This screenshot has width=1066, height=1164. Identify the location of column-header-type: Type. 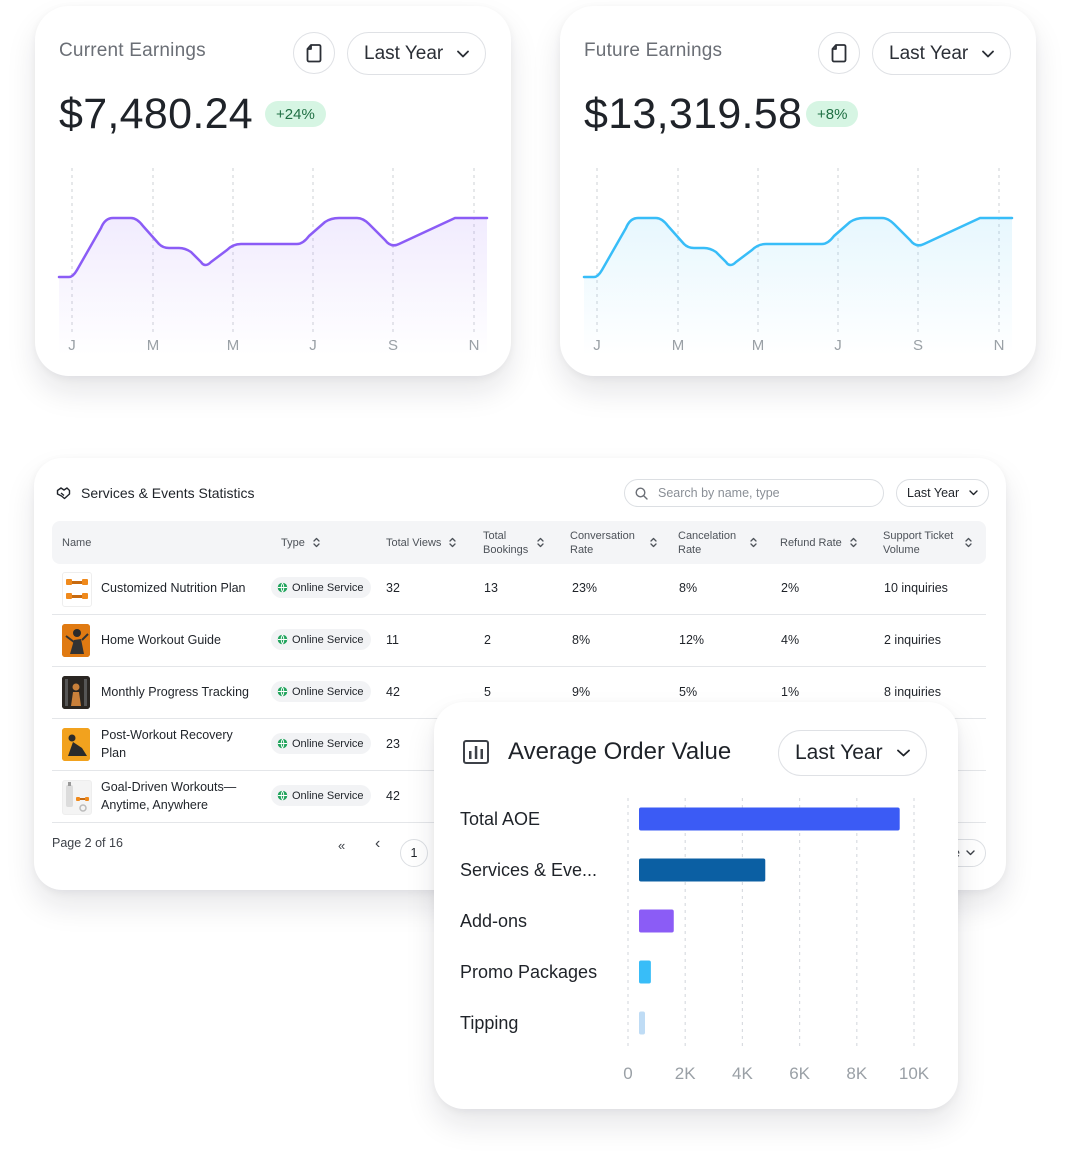
(300, 542).